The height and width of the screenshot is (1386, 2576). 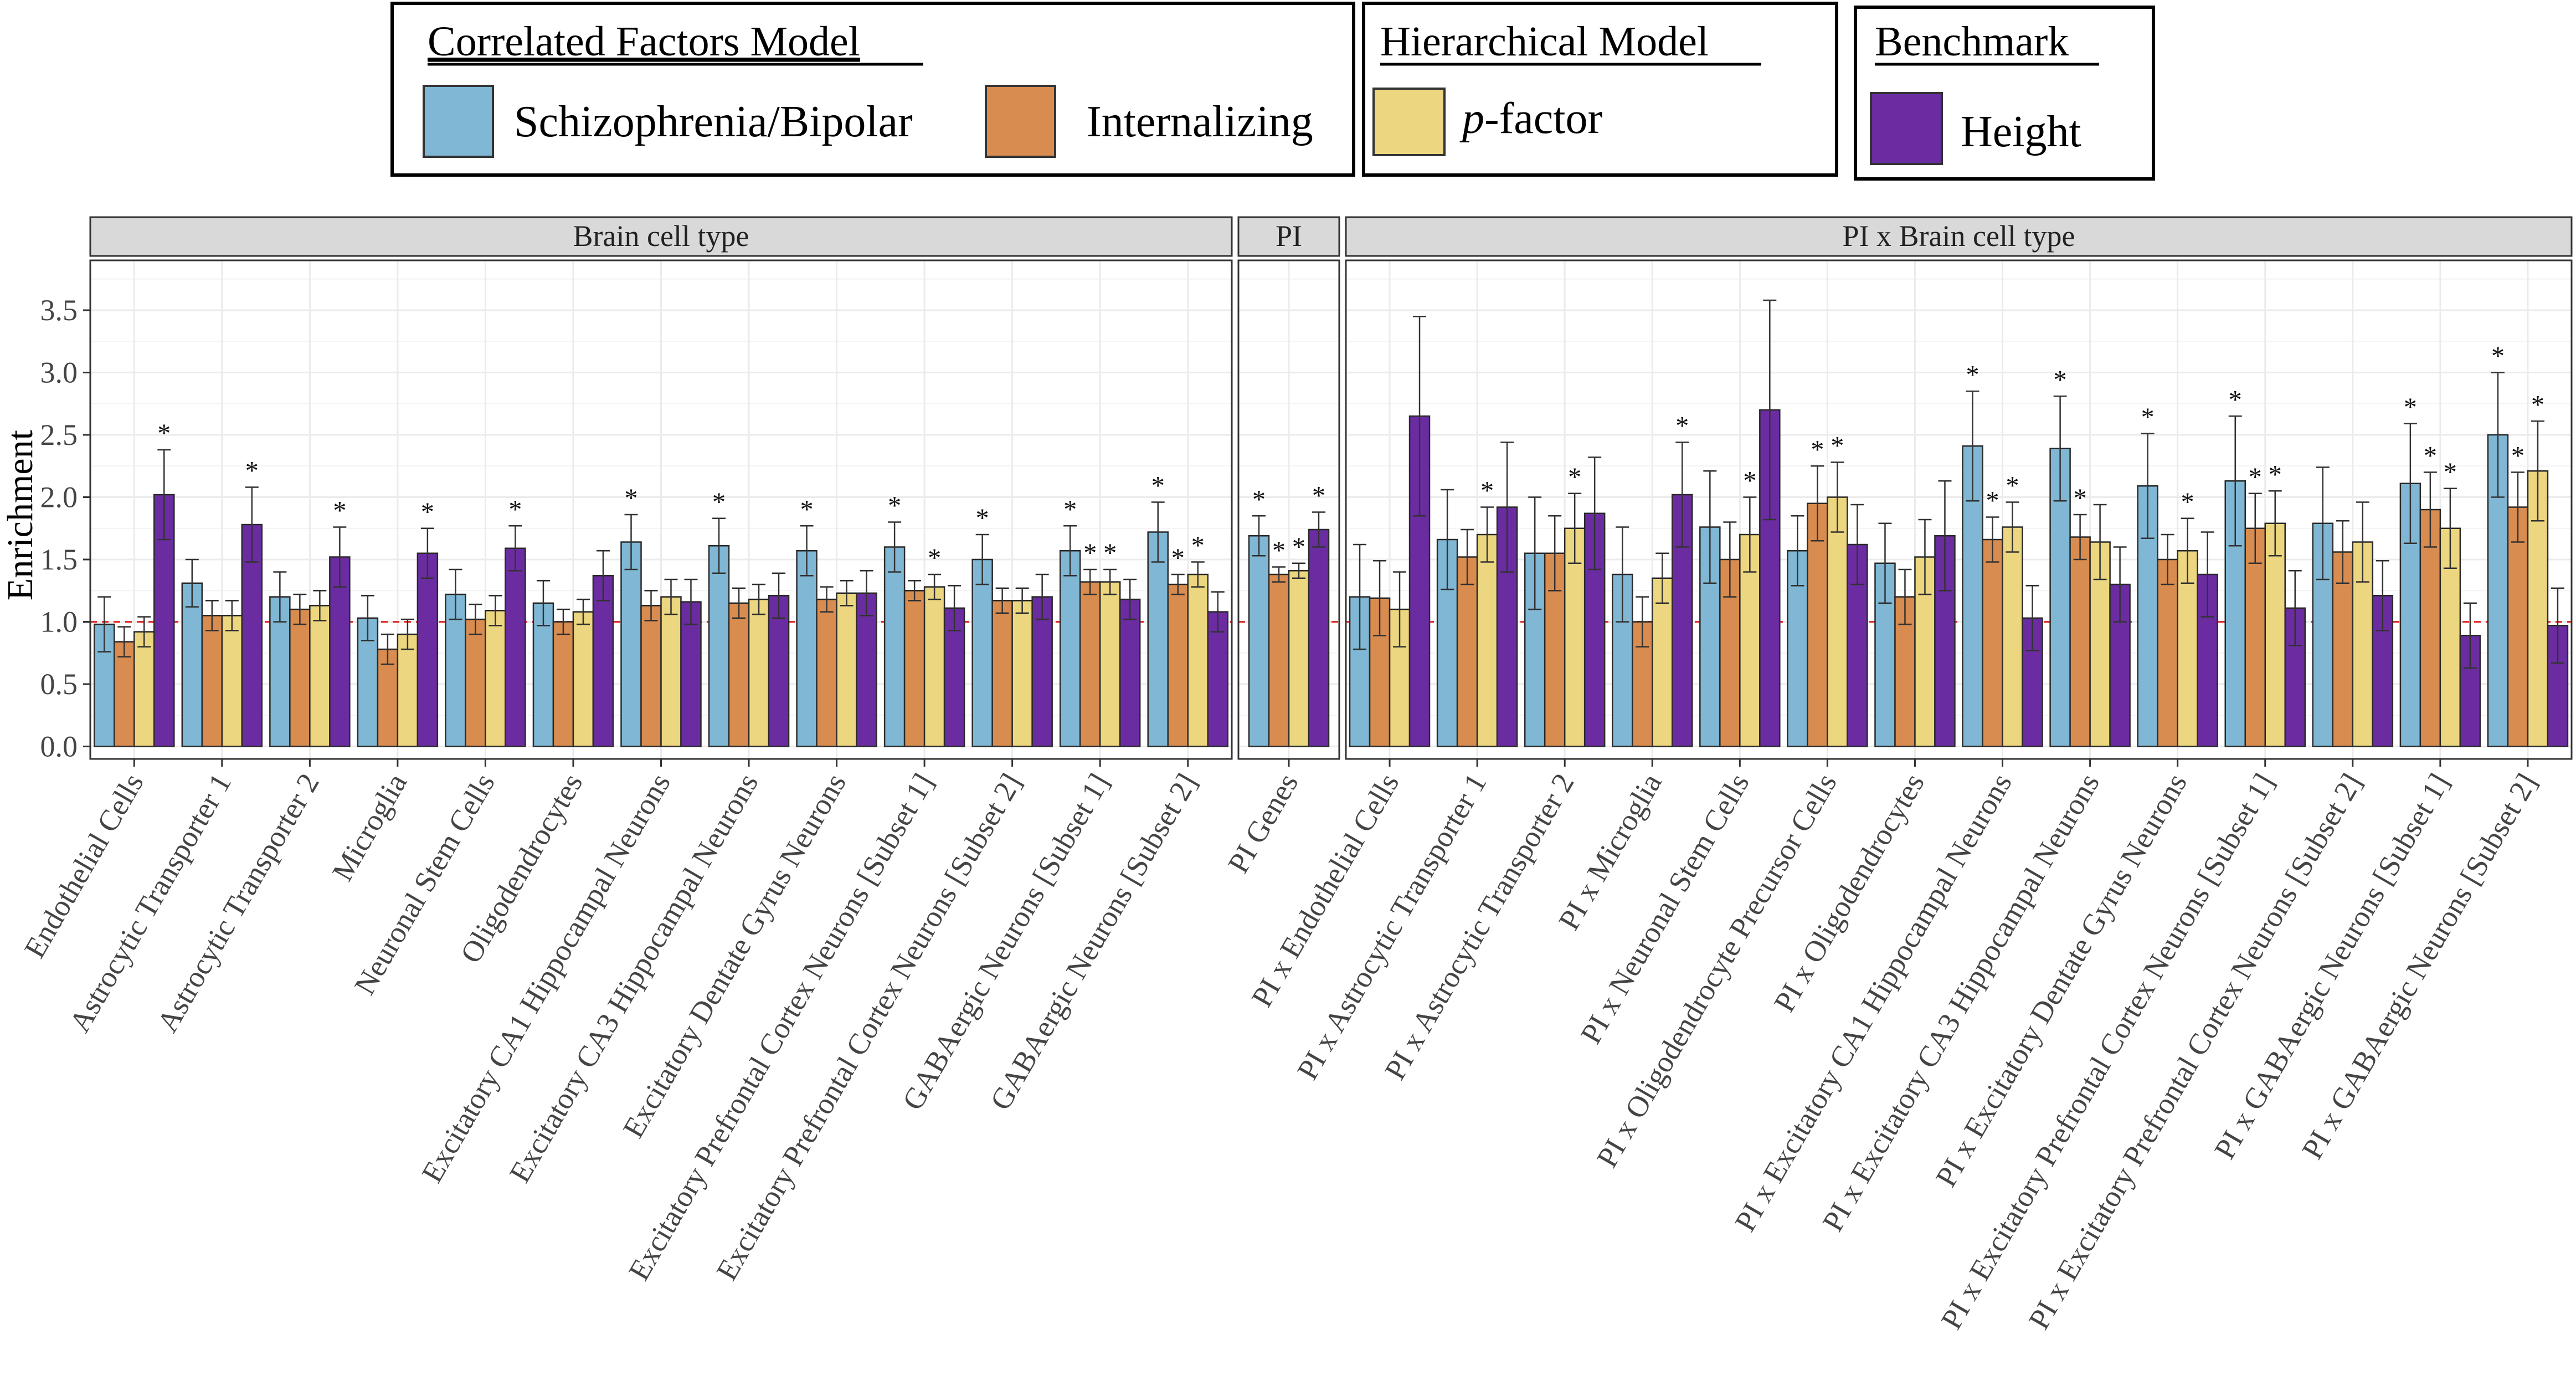 I want to click on legend-key-height, so click(x=1906, y=128).